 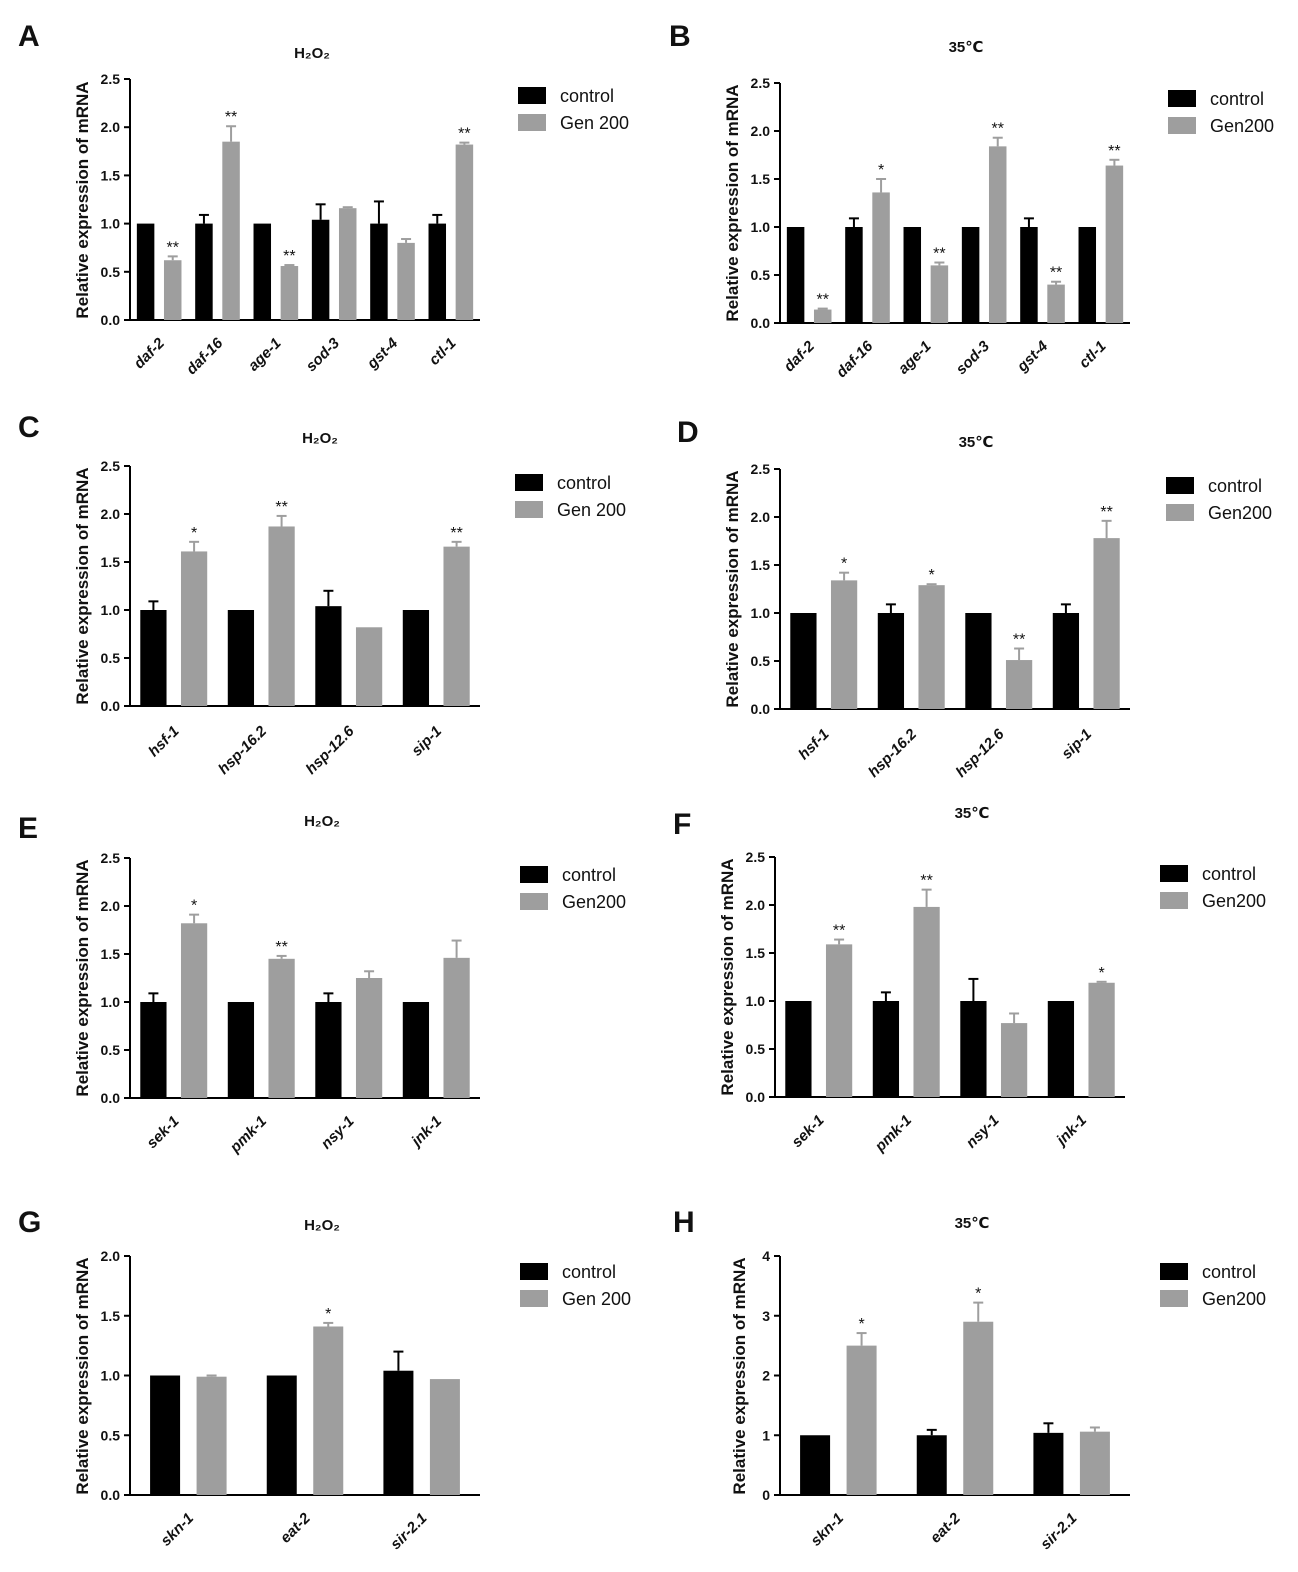 I want to click on bar-treatment-hsp-16.2, so click(x=931, y=647).